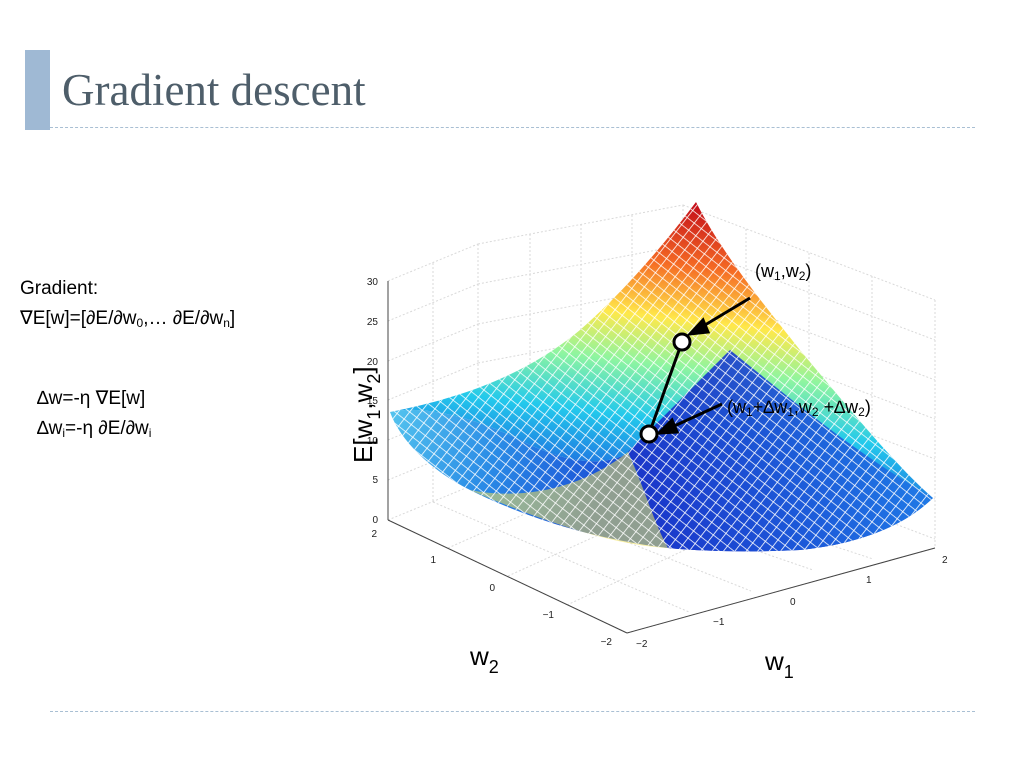 The image size is (1024, 768). What do you see at coordinates (433, 560) in the screenshot?
I see `w2-tick: 1` at bounding box center [433, 560].